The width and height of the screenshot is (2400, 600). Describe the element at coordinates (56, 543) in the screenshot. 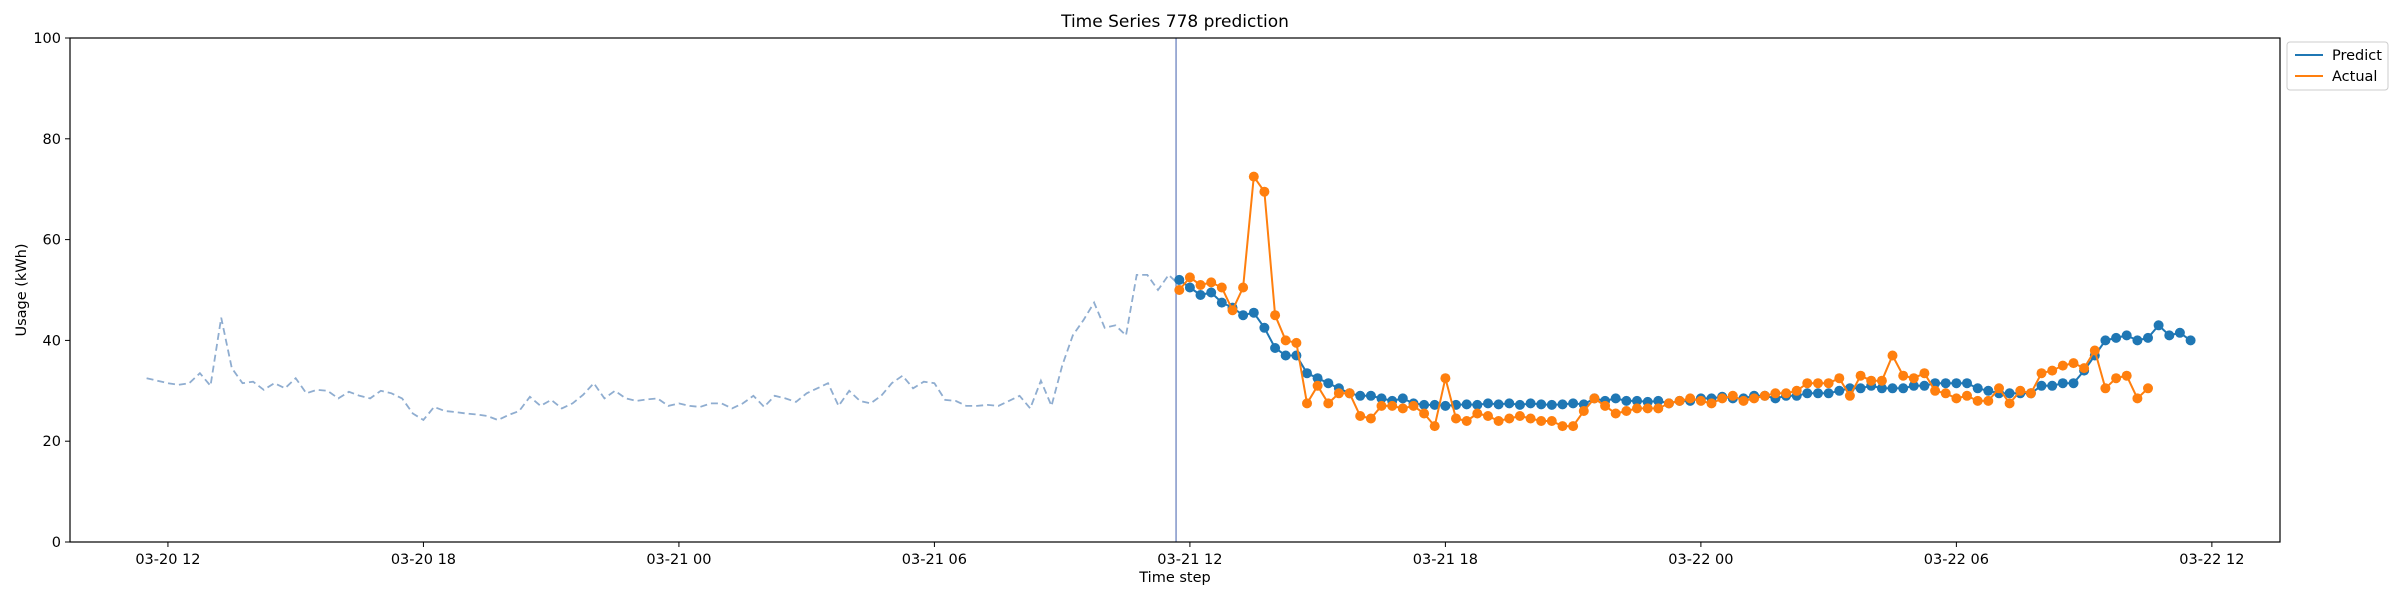

I see `y-tick-label: 0` at that location.